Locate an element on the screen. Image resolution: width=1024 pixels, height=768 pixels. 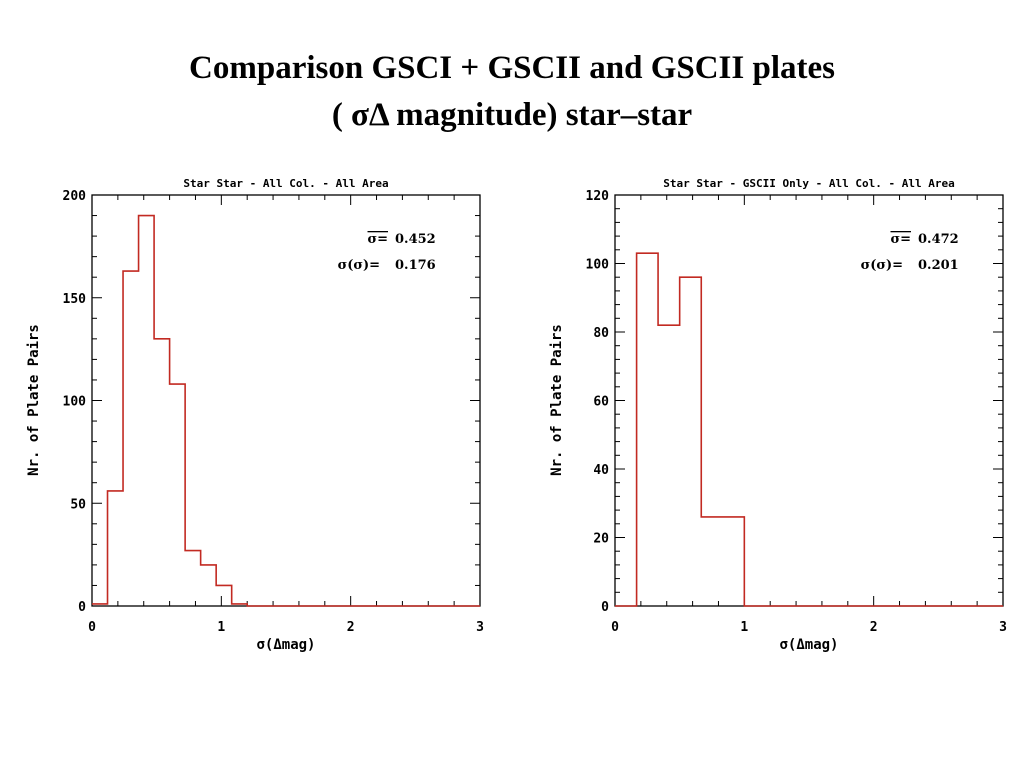
stats-annotation: σ= 0.452 σ(σ)= 0.176 is located at coordinates (387, 252).